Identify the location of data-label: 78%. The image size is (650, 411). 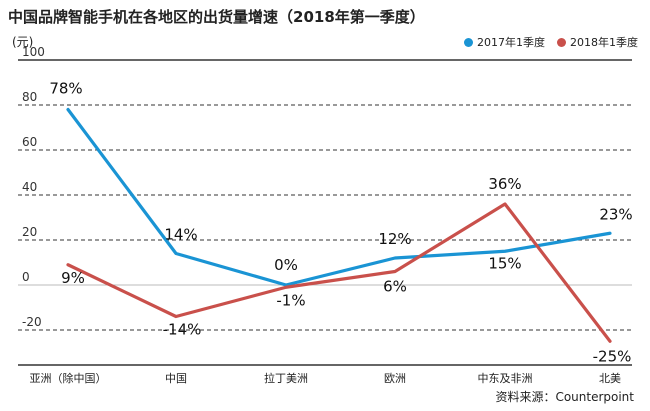
(65, 89).